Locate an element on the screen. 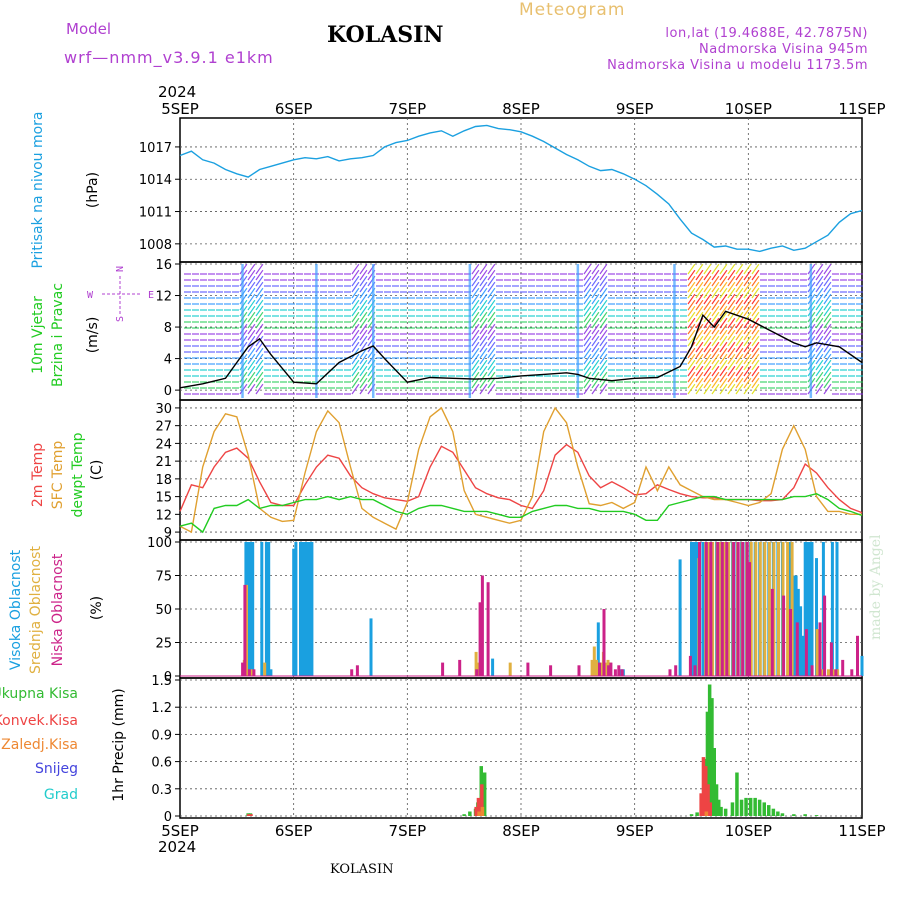 The width and height of the screenshot is (900, 900). wind-ylabel-2: Brzina i Pravac is located at coordinates (58, 335).